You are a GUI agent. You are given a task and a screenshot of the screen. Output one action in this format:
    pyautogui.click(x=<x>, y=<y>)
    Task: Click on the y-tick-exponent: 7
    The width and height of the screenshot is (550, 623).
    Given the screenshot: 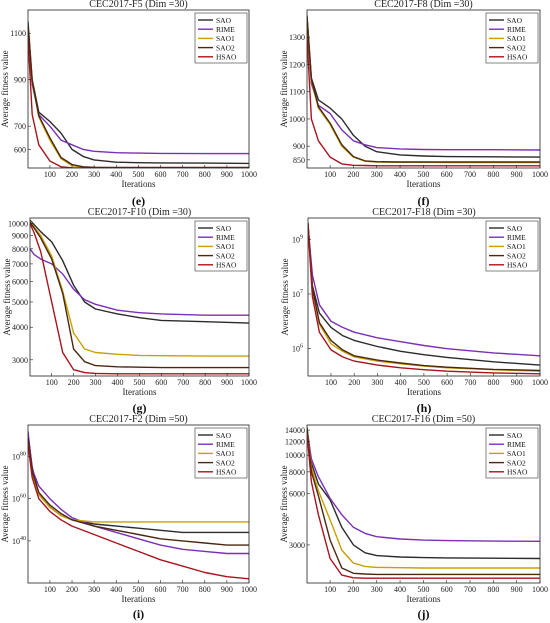 What is the action you would take?
    pyautogui.click(x=301, y=292)
    